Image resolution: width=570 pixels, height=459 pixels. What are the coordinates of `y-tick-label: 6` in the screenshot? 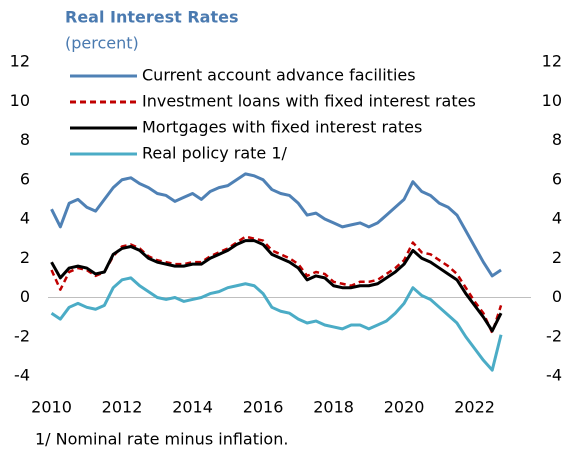 It's located at (25, 178).